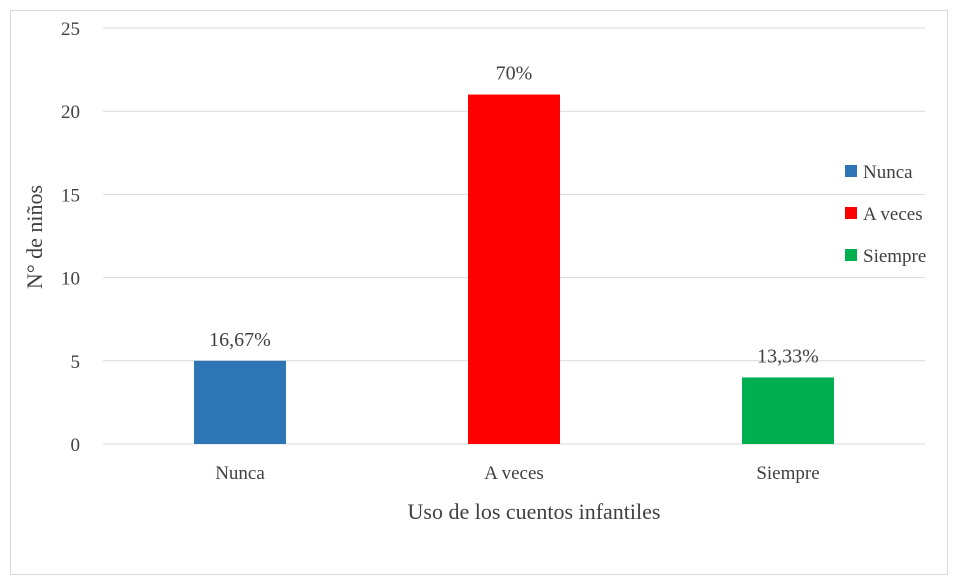 The image size is (955, 582). I want to click on legend-label: Nunca, so click(888, 172).